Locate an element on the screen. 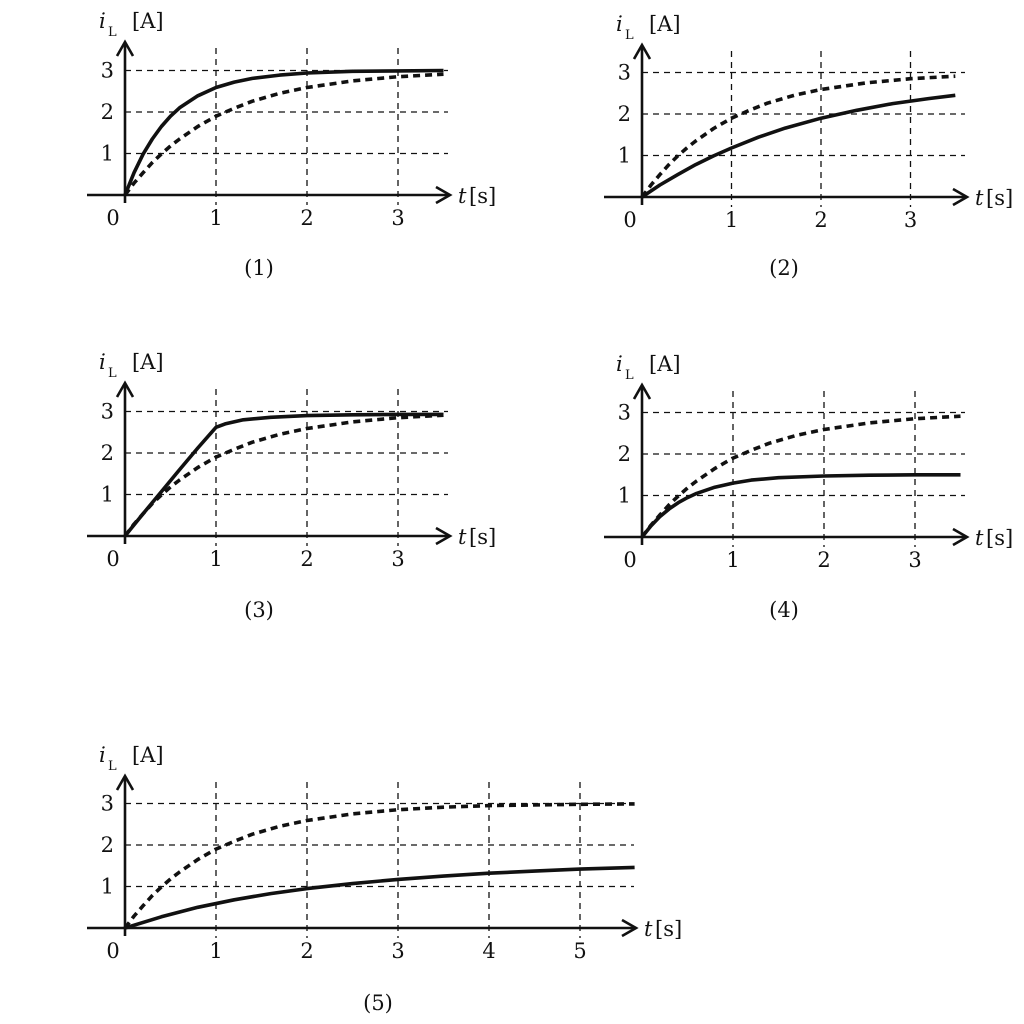  chart-panel-4: 1 2 3 1 2 3 0 i L [A] t [s] (4) is located at coordinates (808, 487).